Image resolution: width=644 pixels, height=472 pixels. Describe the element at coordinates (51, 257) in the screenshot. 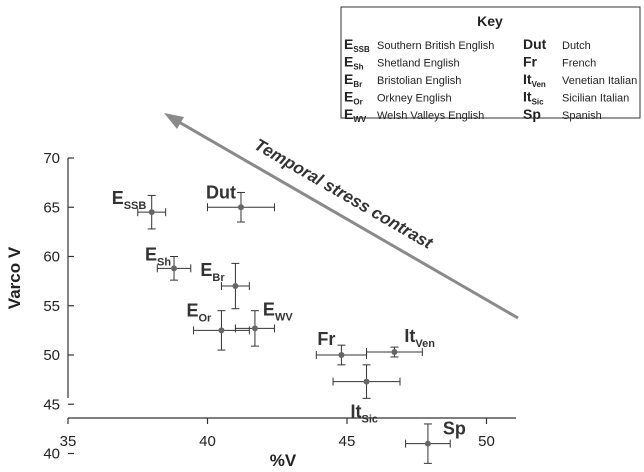

I see `y-tick-label: 60` at that location.